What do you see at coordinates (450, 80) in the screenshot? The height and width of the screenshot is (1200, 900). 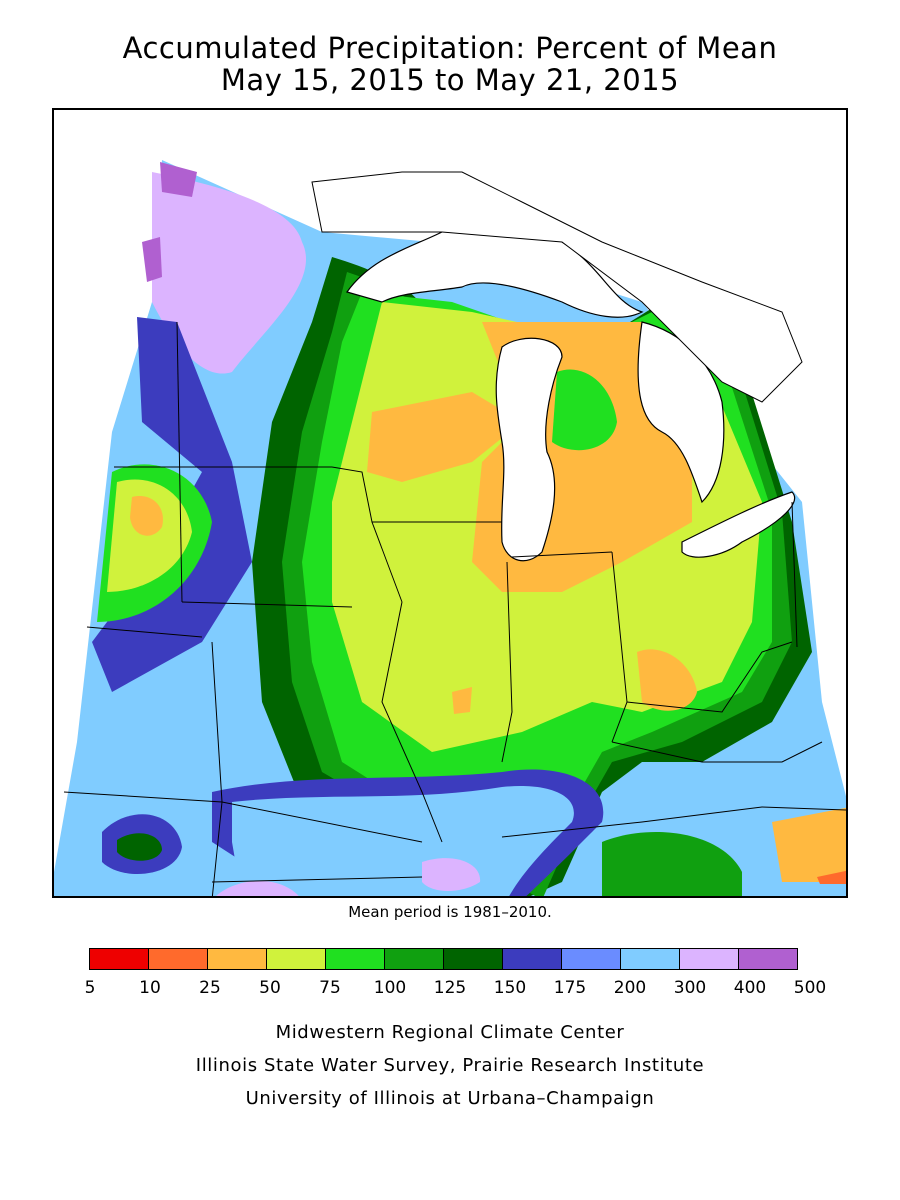 I see `map-date-range: May 15, 2015 to May 21, 2015` at bounding box center [450, 80].